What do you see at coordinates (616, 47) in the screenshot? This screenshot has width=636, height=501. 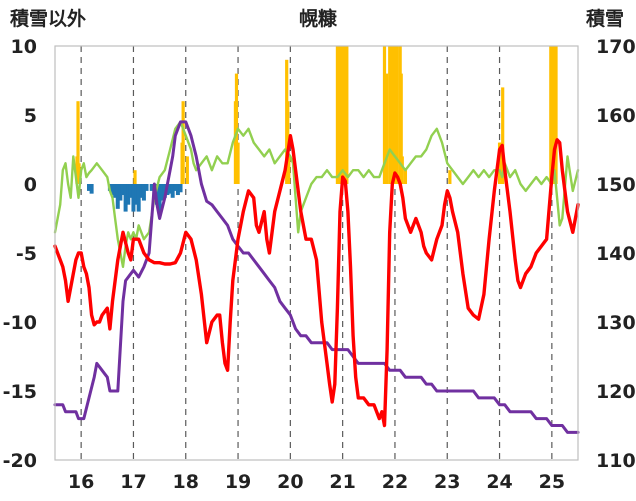 I see `right-tick-label: 170` at bounding box center [616, 47].